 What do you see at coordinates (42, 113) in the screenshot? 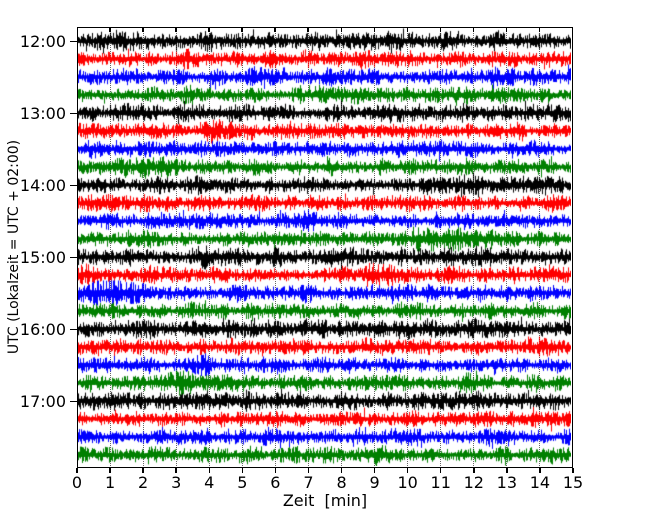
I see `y-tick-label: 13:00` at bounding box center [42, 113].